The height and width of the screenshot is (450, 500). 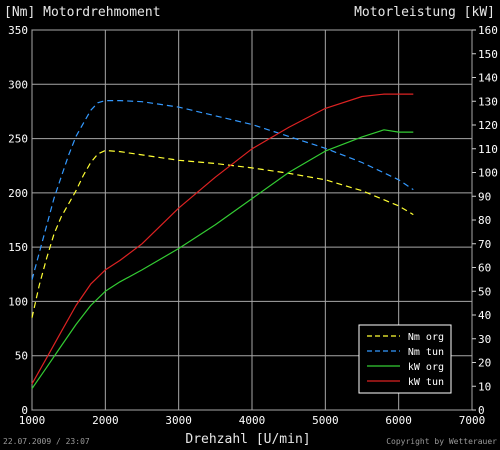 I want to click on y-right-tick-label: 120, so click(x=488, y=125).